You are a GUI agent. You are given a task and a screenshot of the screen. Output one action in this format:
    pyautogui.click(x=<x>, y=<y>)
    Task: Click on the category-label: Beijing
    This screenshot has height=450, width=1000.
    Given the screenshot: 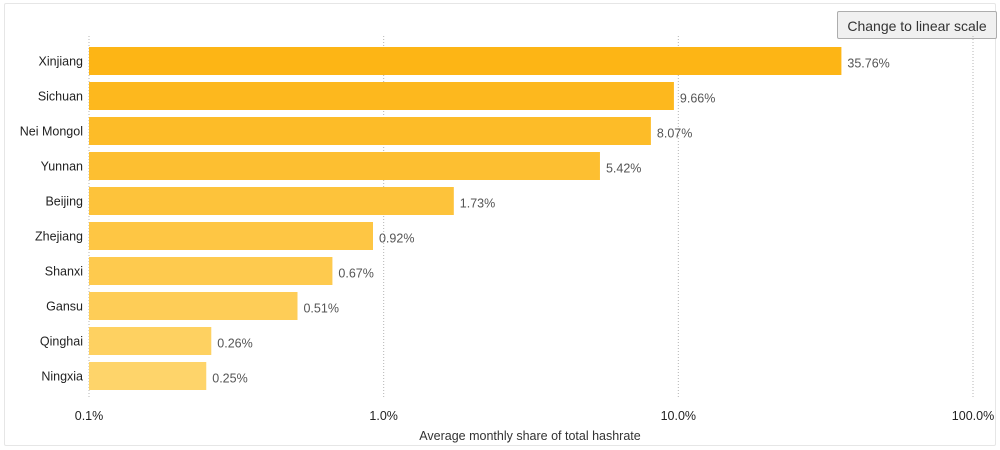 What is the action you would take?
    pyautogui.click(x=64, y=202)
    